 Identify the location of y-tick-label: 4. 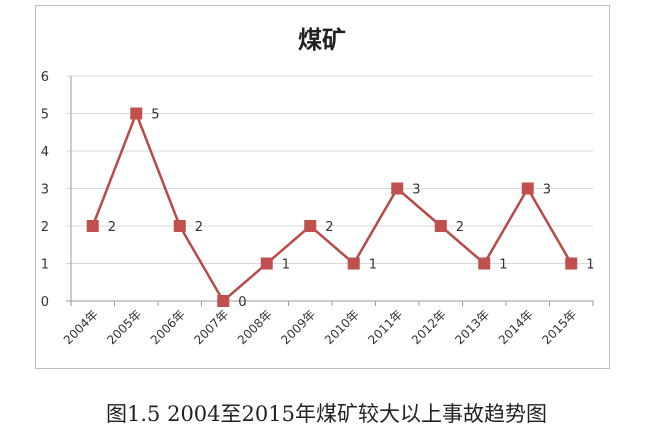
(45, 152).